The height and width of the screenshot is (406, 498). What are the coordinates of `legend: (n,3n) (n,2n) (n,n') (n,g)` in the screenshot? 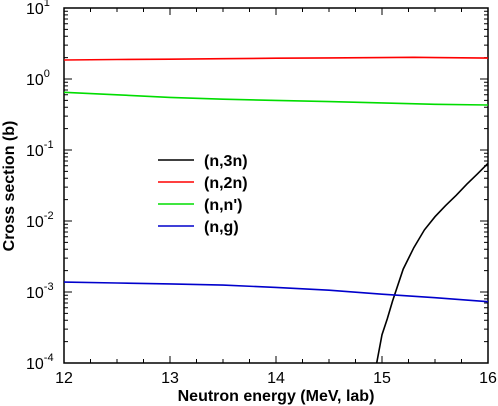 It's located at (203, 194).